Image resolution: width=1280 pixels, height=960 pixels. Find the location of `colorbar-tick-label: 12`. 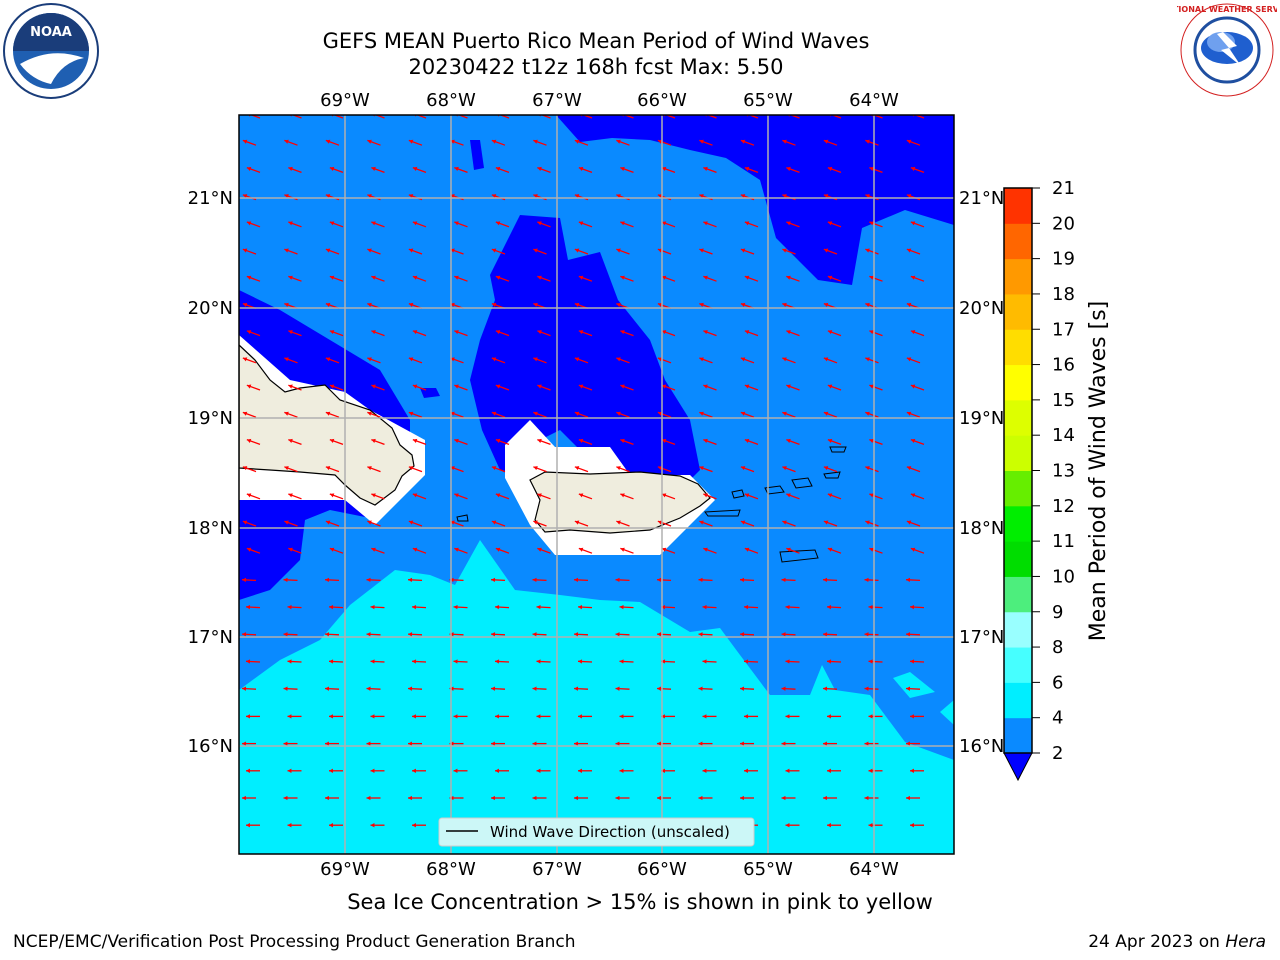

colorbar-tick-label: 12 is located at coordinates (1063, 506).